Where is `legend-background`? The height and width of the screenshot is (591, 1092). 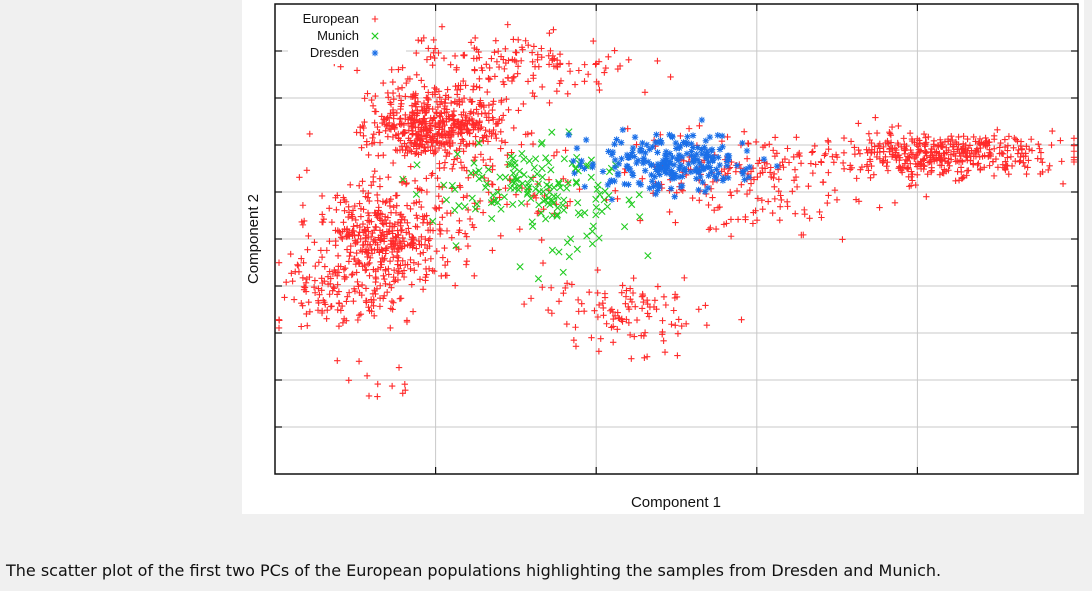 legend-background is located at coordinates (347, 36).